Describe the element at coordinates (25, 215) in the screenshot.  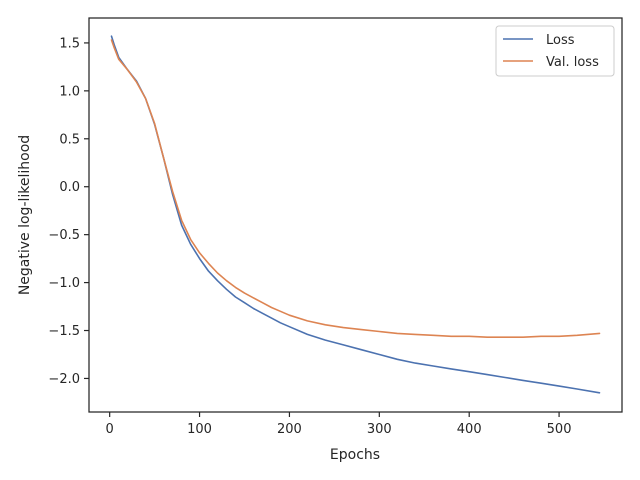
I see `y-axis-label: Negative log-likelihood` at that location.